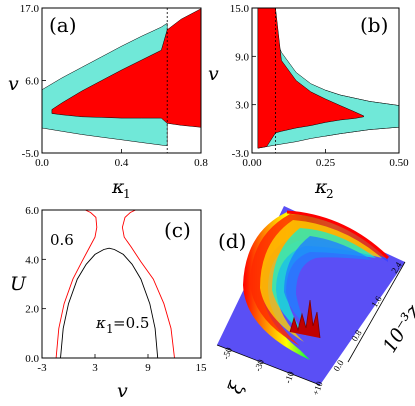 The width and height of the screenshot is (415, 406). What do you see at coordinates (242, 57) in the screenshot?
I see `y-tick-label: 9.0` at bounding box center [242, 57].